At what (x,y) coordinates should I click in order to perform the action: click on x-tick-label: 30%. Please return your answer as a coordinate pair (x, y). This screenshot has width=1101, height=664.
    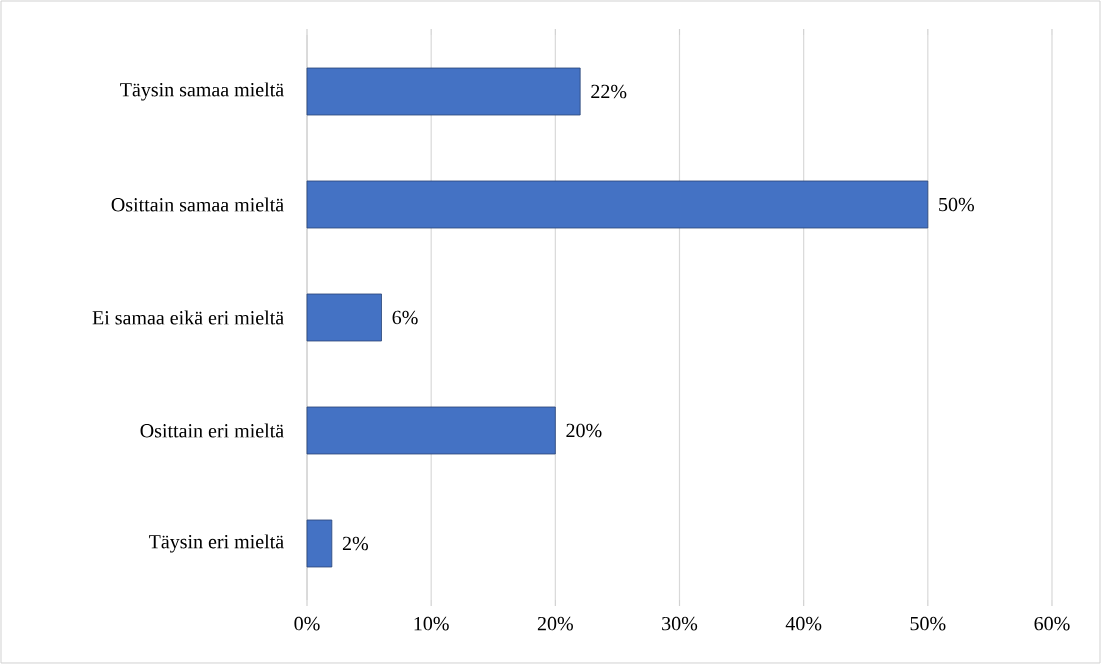
    Looking at the image, I should click on (680, 623).